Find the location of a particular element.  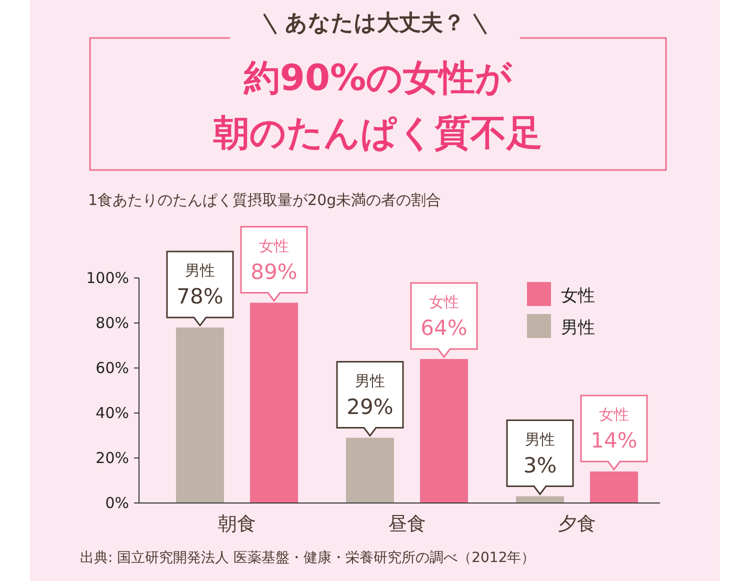

data-label: 3% is located at coordinates (540, 465).